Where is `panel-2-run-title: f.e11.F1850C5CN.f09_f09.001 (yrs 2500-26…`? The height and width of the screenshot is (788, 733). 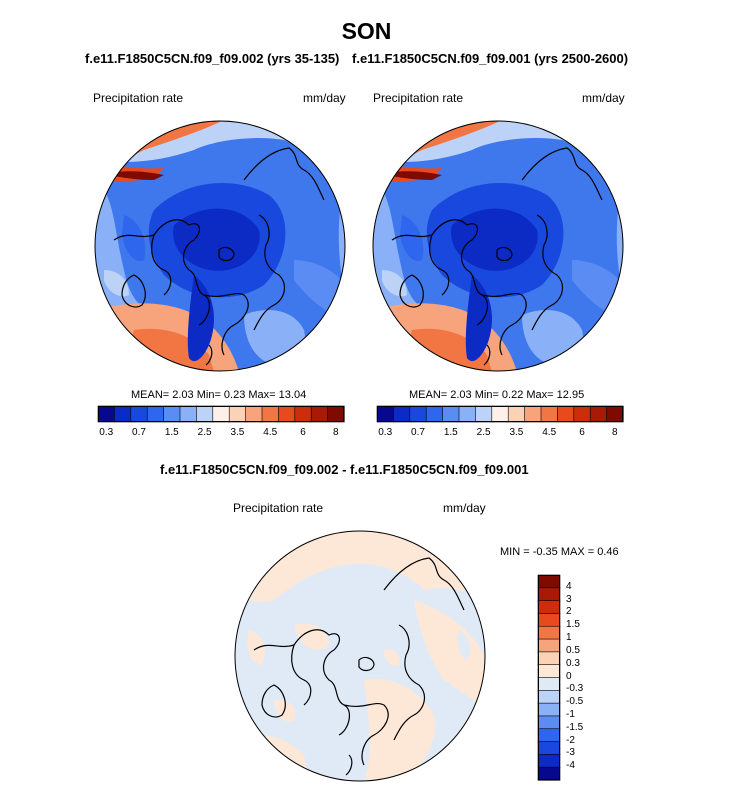 panel-2-run-title: f.e11.F1850C5CN.f09_f09.001 (yrs 2500-26… is located at coordinates (490, 58).